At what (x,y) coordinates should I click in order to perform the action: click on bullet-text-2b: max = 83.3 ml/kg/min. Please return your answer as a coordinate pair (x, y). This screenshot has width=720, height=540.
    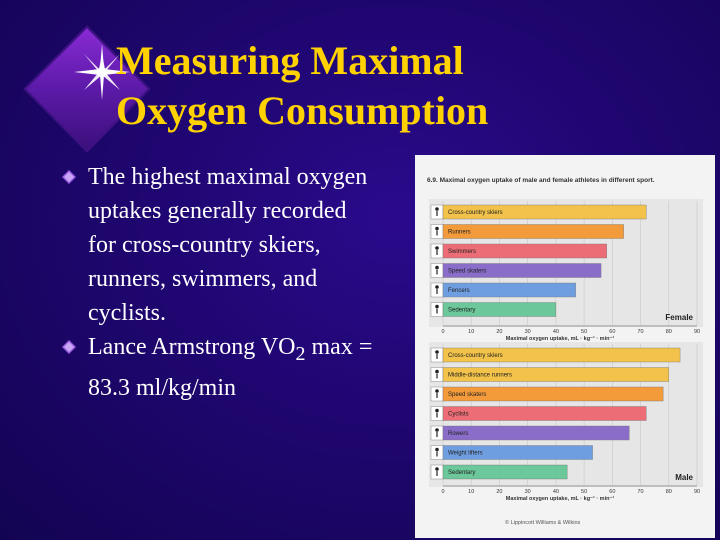
    Looking at the image, I should click on (230, 367).